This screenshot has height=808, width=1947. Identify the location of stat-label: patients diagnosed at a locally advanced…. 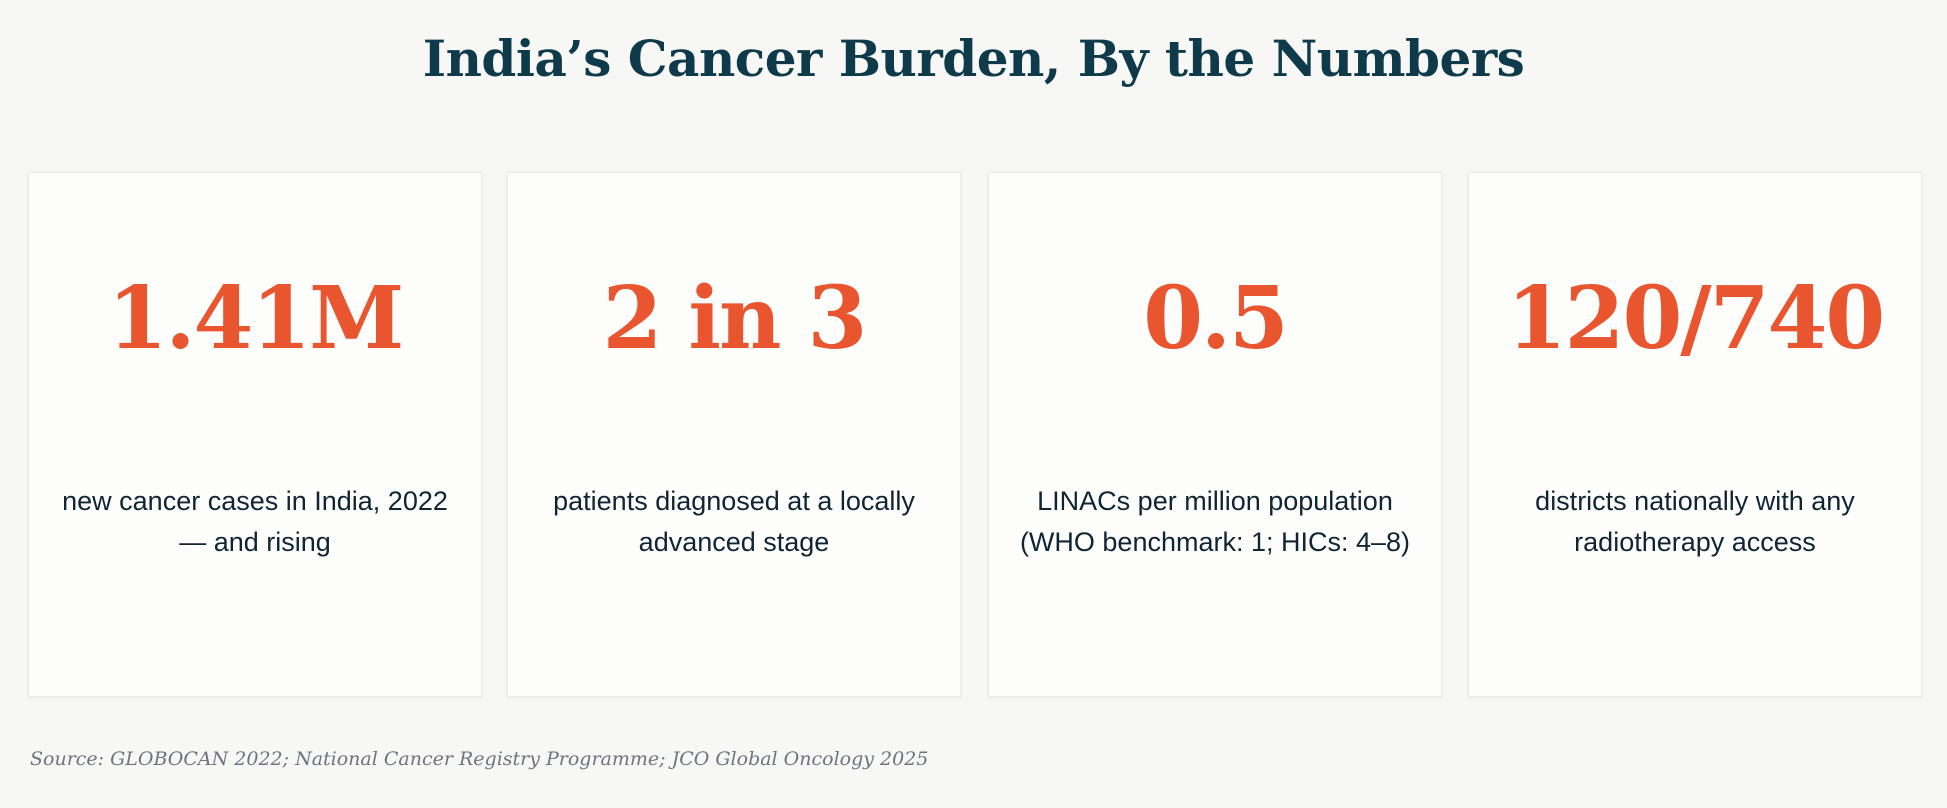
(734, 521).